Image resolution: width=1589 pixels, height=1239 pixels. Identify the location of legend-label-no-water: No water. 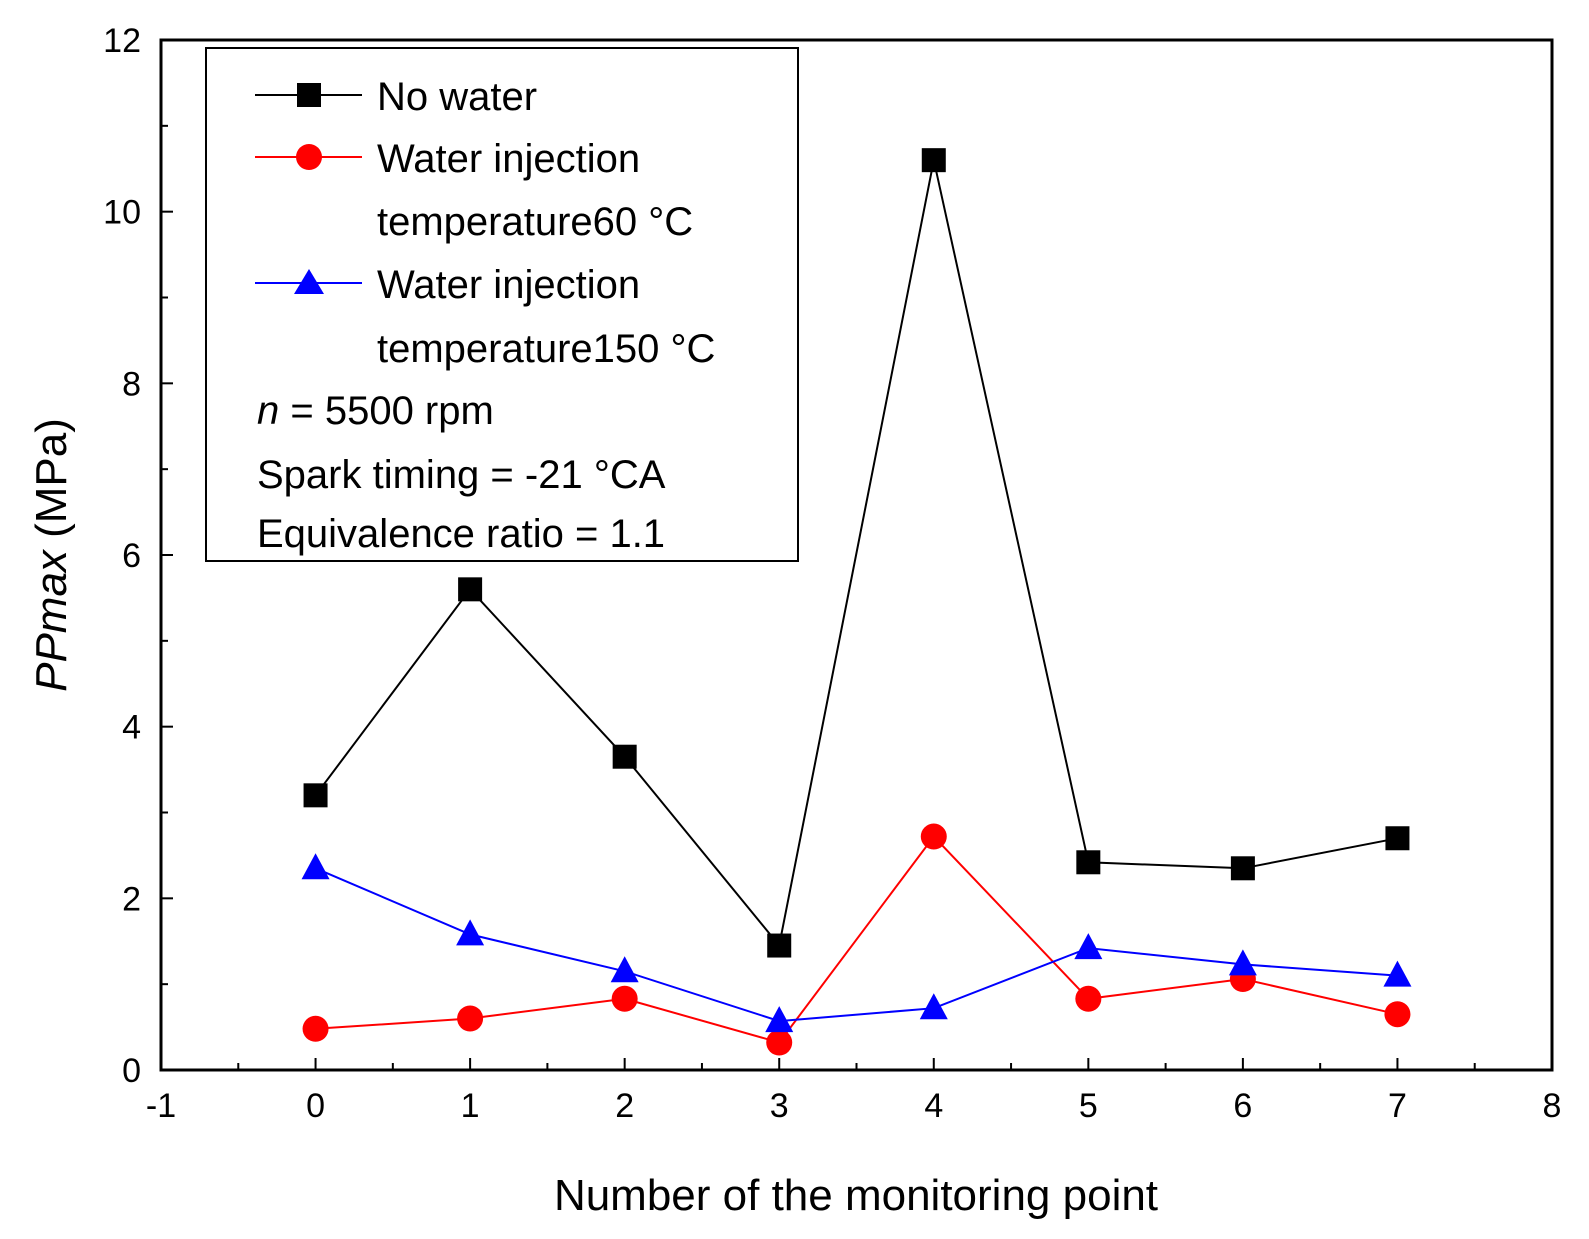
(457, 97).